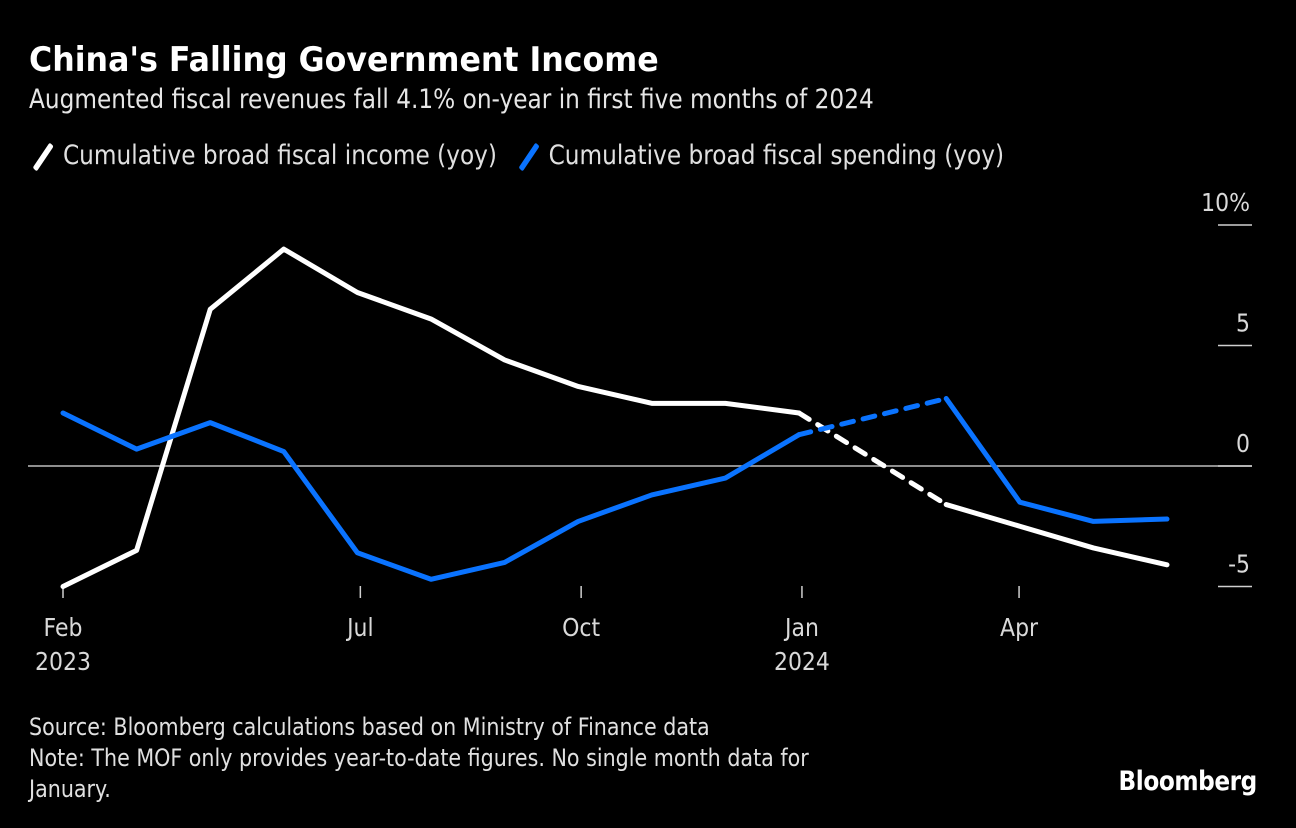 The height and width of the screenshot is (828, 1296). I want to click on y-tick-label: -5, so click(1239, 564).